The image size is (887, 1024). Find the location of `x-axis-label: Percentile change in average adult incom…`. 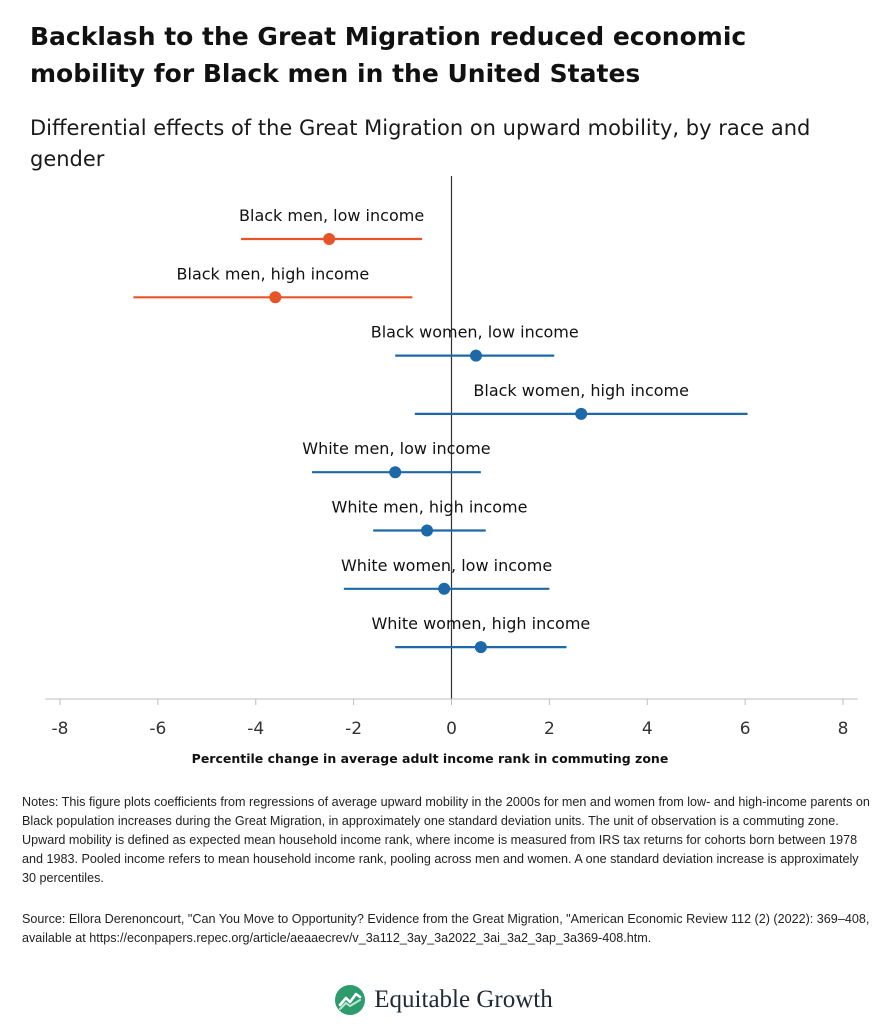

x-axis-label: Percentile change in average adult incom… is located at coordinates (430, 758).